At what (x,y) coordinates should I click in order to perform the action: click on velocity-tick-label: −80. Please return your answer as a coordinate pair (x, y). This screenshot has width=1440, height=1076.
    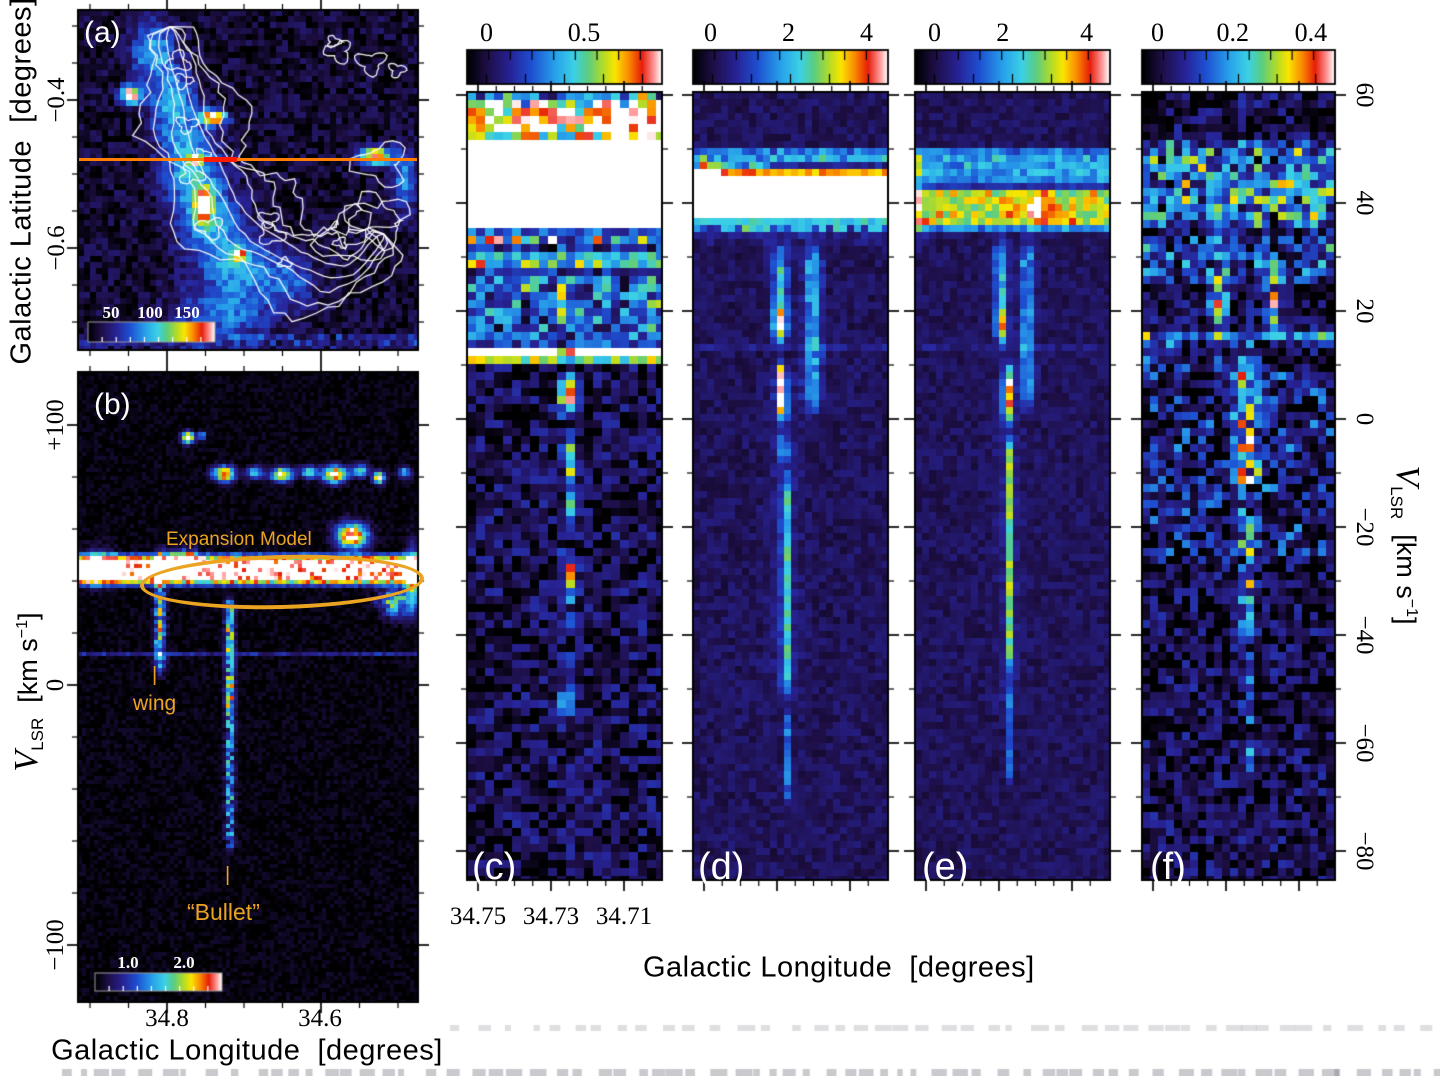
    Looking at the image, I should click on (1364, 851).